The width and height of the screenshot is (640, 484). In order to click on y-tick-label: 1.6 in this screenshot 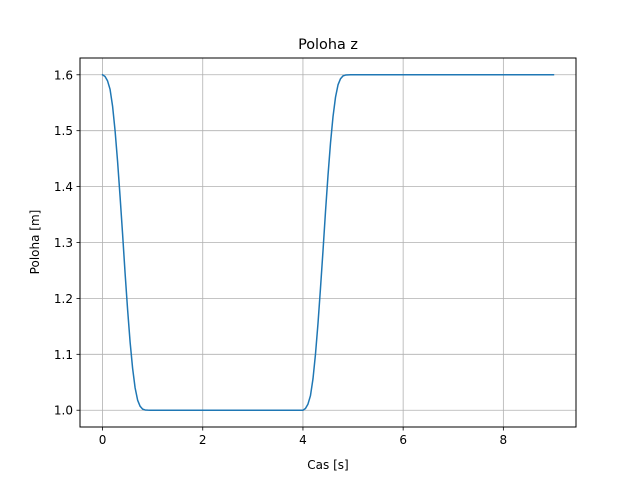, I will do `click(63, 75)`.